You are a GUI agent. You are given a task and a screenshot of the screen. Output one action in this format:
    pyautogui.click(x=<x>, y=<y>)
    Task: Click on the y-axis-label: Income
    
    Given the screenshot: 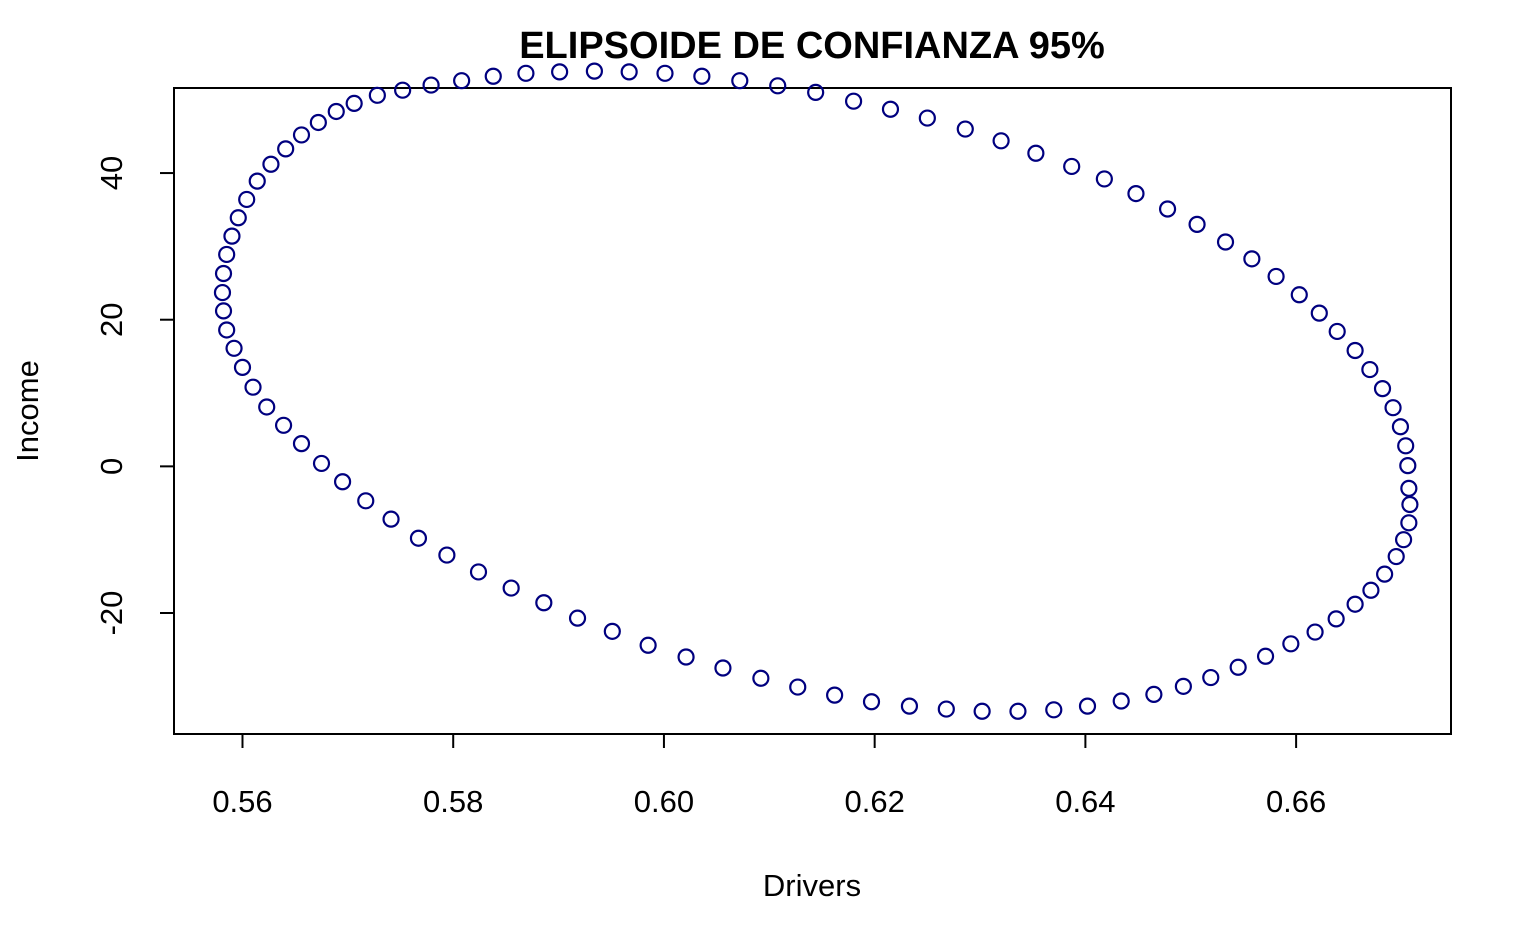 What is the action you would take?
    pyautogui.click(x=27, y=411)
    